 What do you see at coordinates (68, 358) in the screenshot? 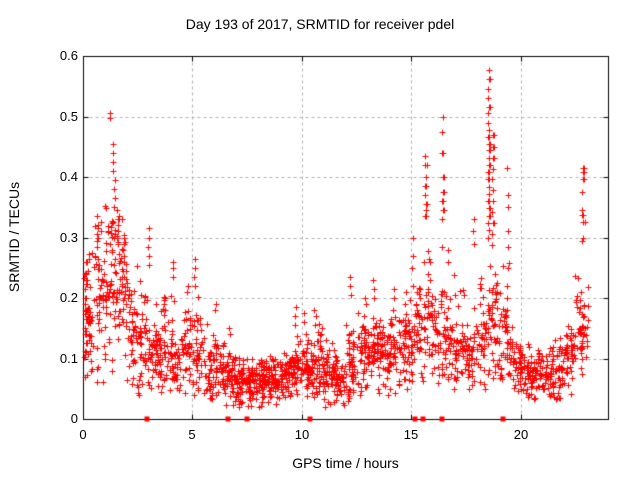
I see `y-tick-label: 0.1` at bounding box center [68, 358].